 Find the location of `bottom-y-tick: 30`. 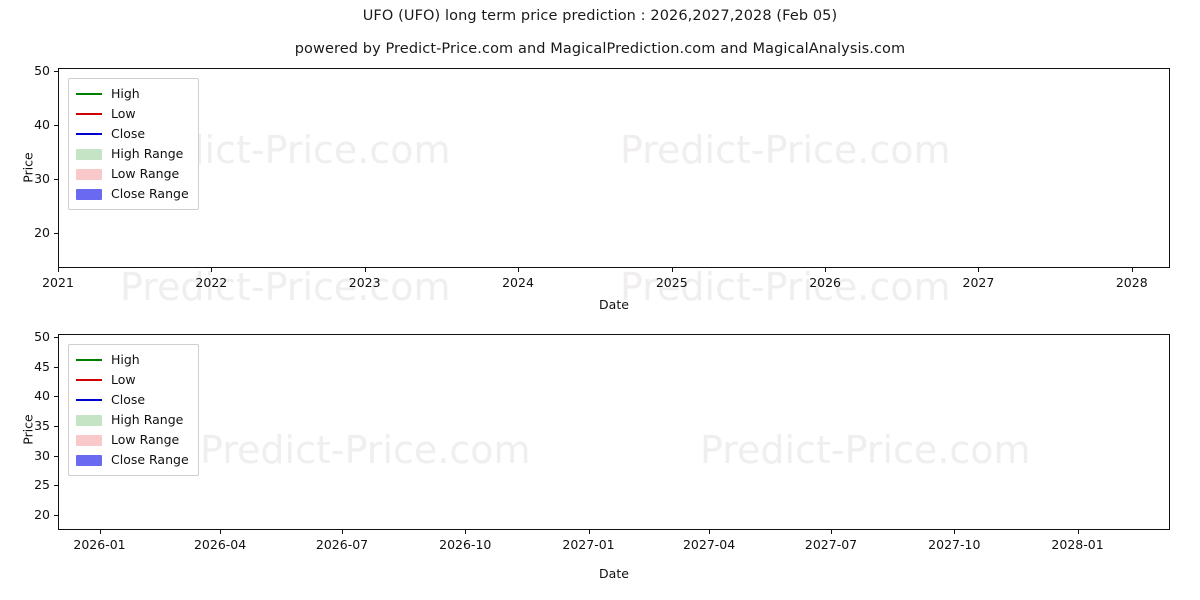

bottom-y-tick: 30 is located at coordinates (42, 455).